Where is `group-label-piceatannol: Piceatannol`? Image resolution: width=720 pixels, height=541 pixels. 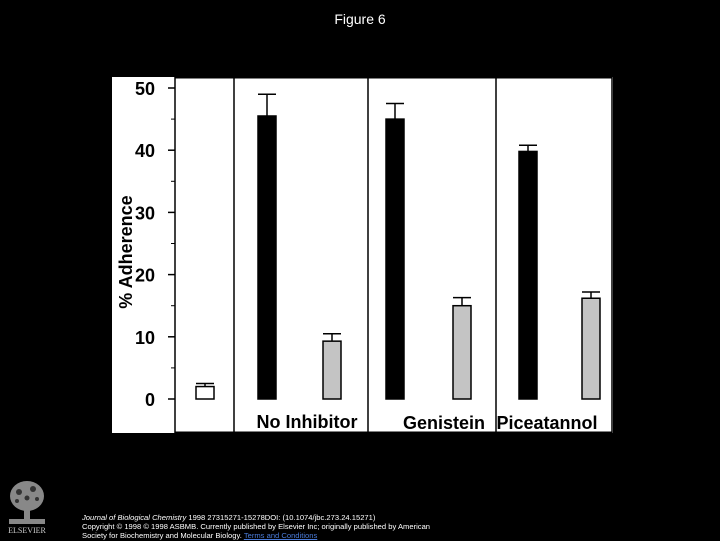
group-label-piceatannol: Piceatannol is located at coordinates (546, 423).